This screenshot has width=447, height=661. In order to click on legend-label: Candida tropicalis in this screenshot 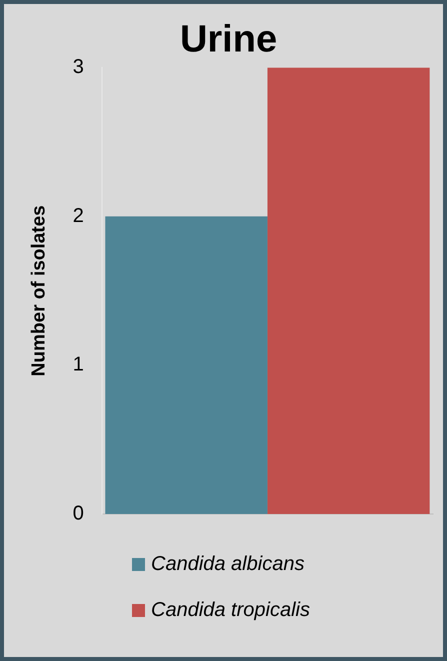, I will do `click(230, 610)`.